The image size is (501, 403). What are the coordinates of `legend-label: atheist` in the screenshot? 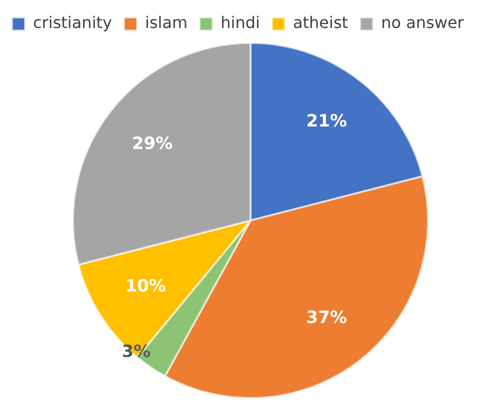 It's located at (320, 22).